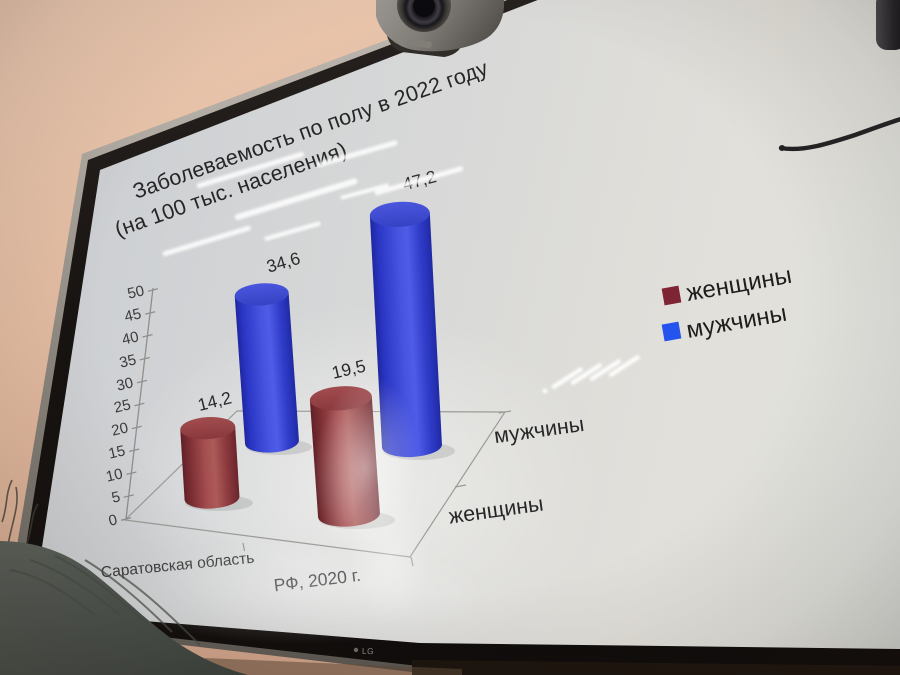 This screenshot has height=675, width=900. Describe the element at coordinates (128, 361) in the screenshot. I see `y-tick-35: 35` at that location.